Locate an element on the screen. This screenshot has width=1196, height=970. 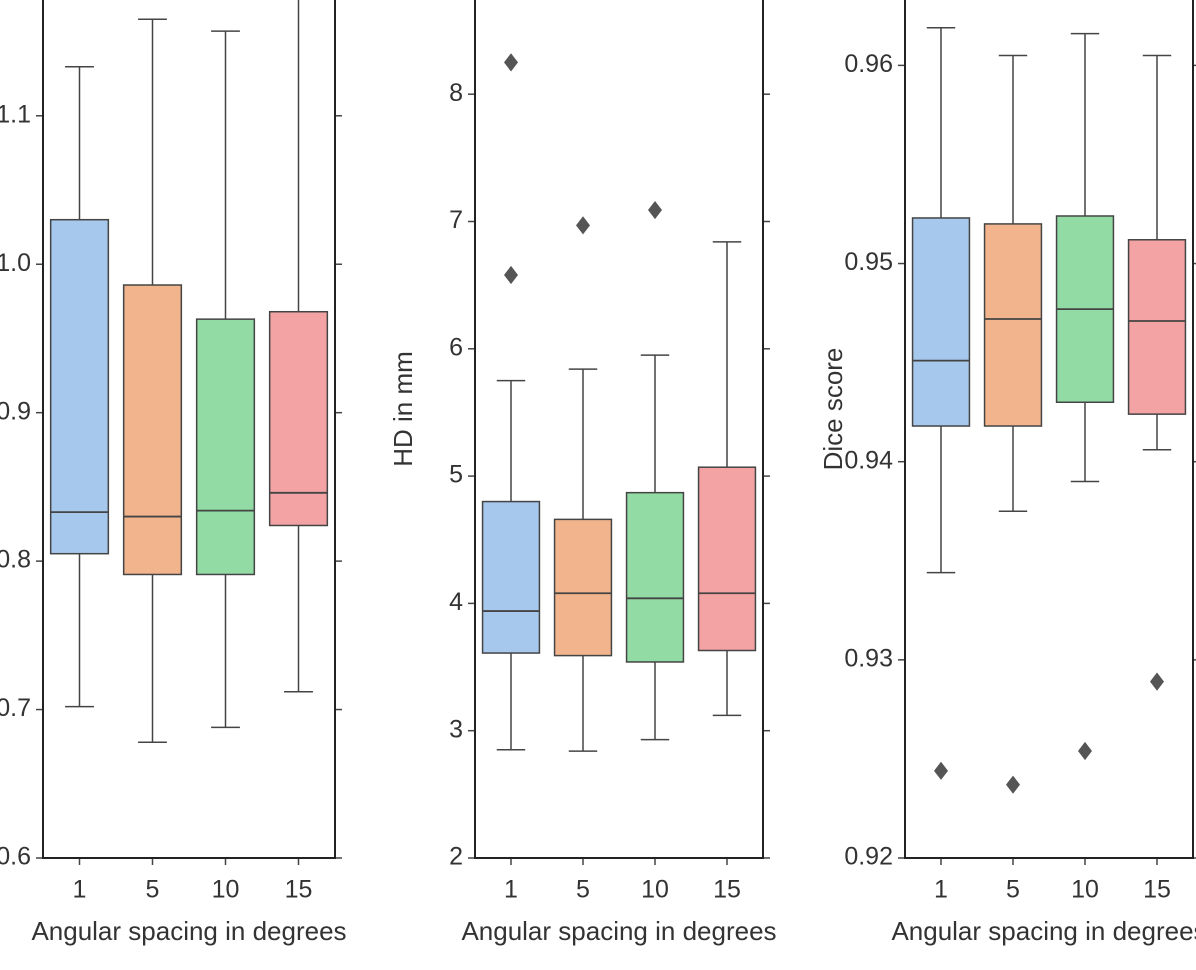
y-tick-label: 1.0 is located at coordinates (15, 263).